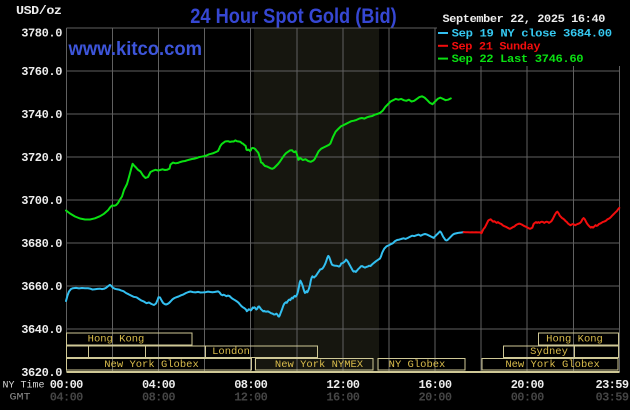  I want to click on svg-text: www.kitco.com, so click(135, 49).